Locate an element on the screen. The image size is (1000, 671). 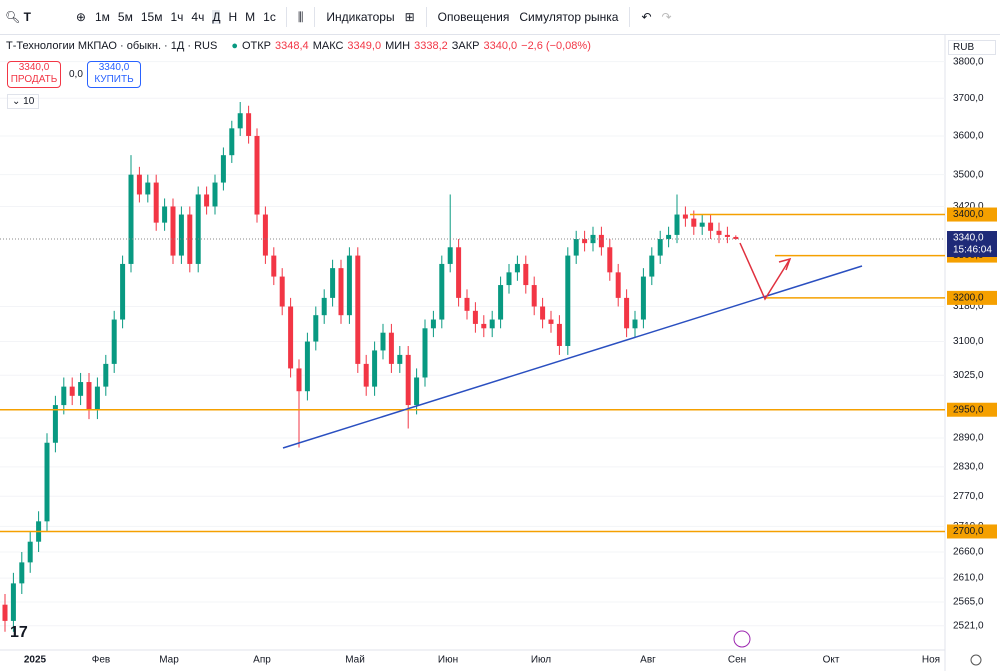
add: ⊕ is located at coordinates (80, 17).